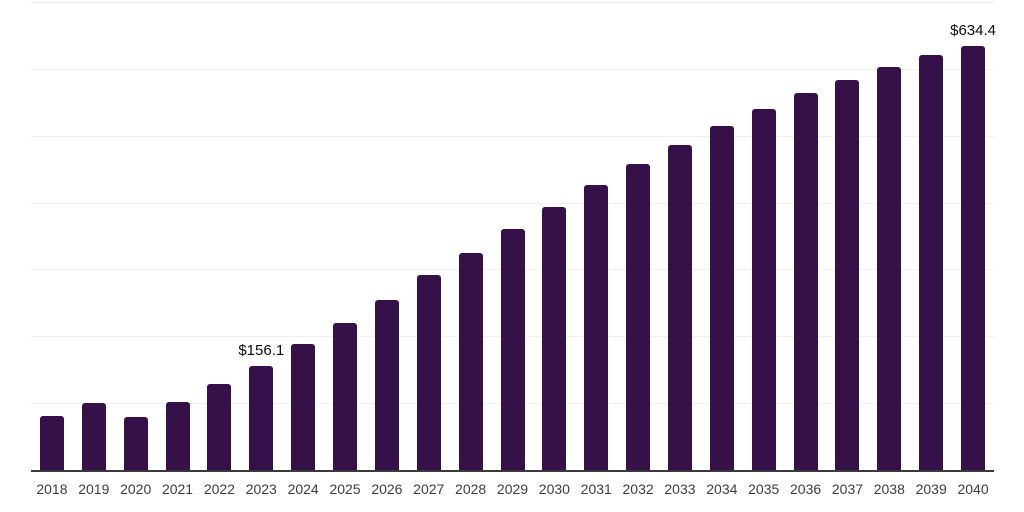 The width and height of the screenshot is (1024, 512). What do you see at coordinates (52, 489) in the screenshot?
I see `x-tick-2018: 2018` at bounding box center [52, 489].